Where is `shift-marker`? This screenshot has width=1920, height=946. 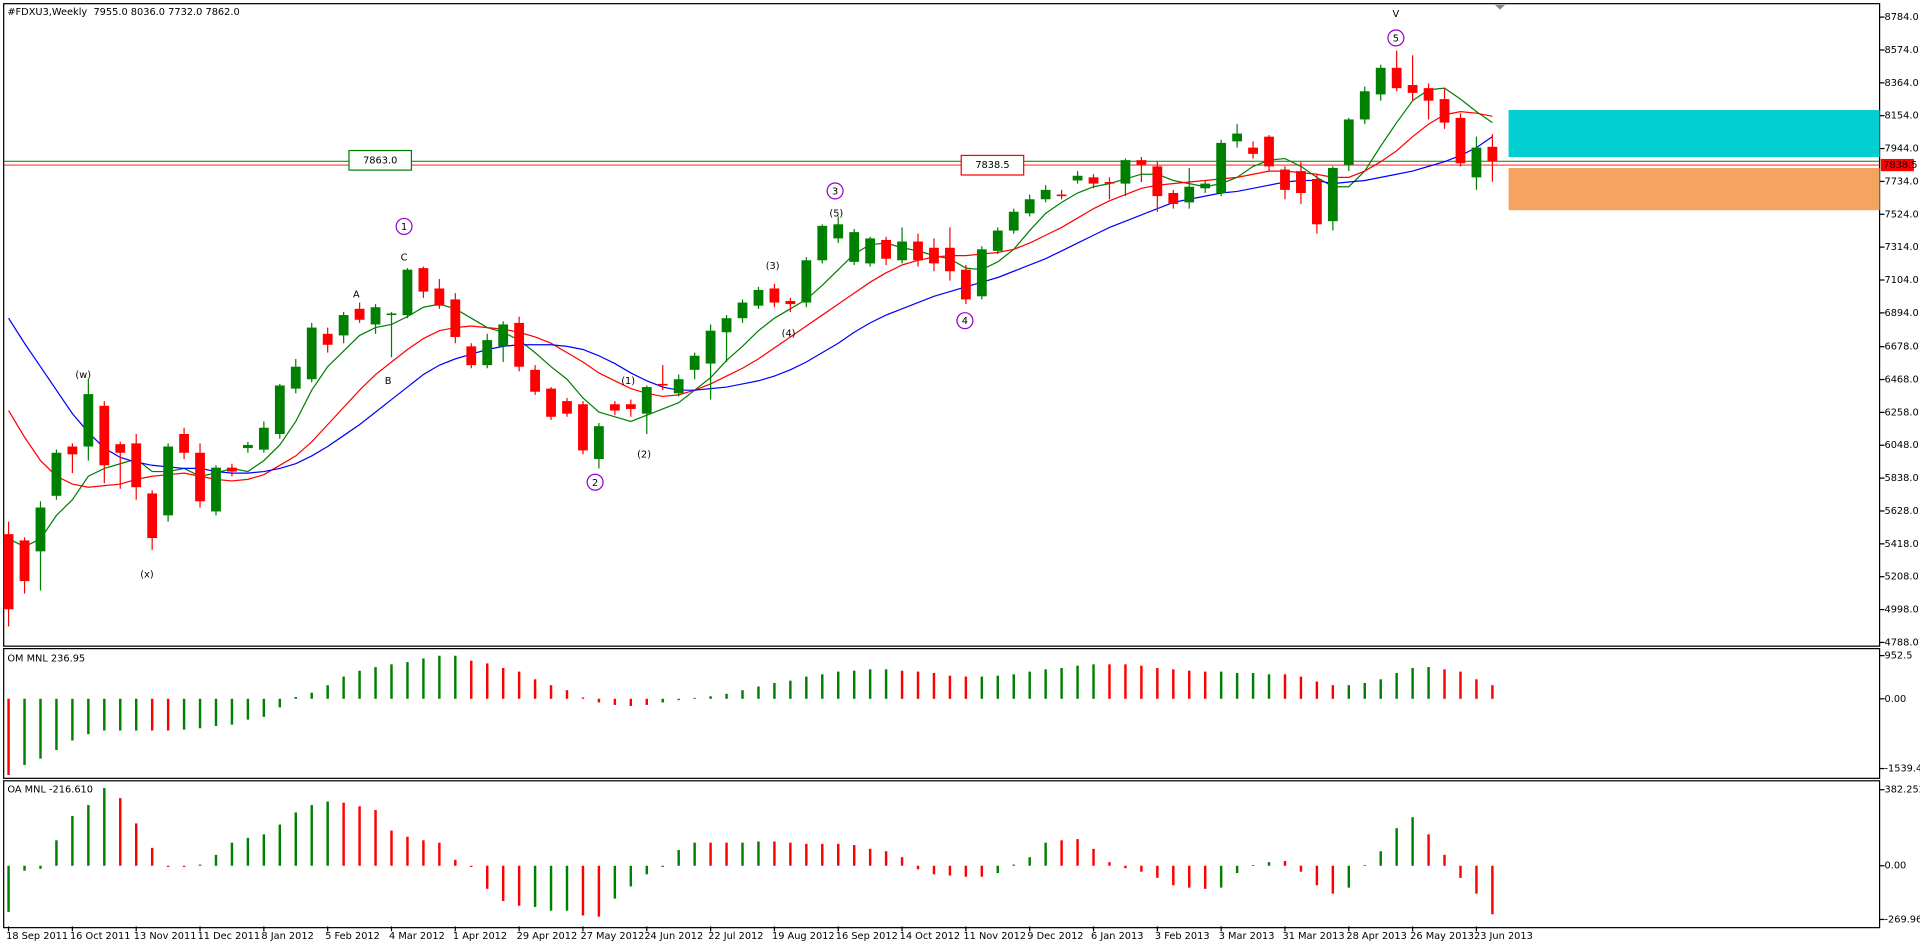 shift-marker is located at coordinates (1500, 7).